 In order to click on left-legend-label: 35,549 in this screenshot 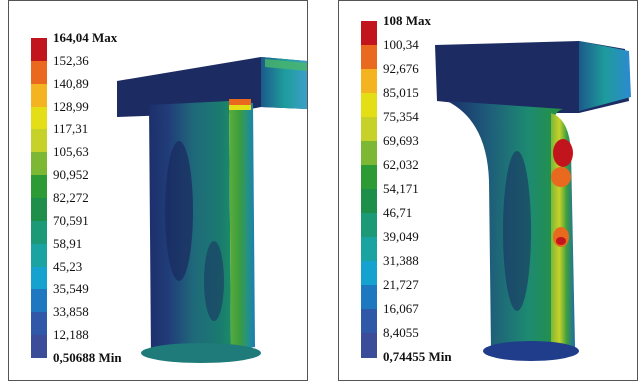, I will do `click(71, 289)`.